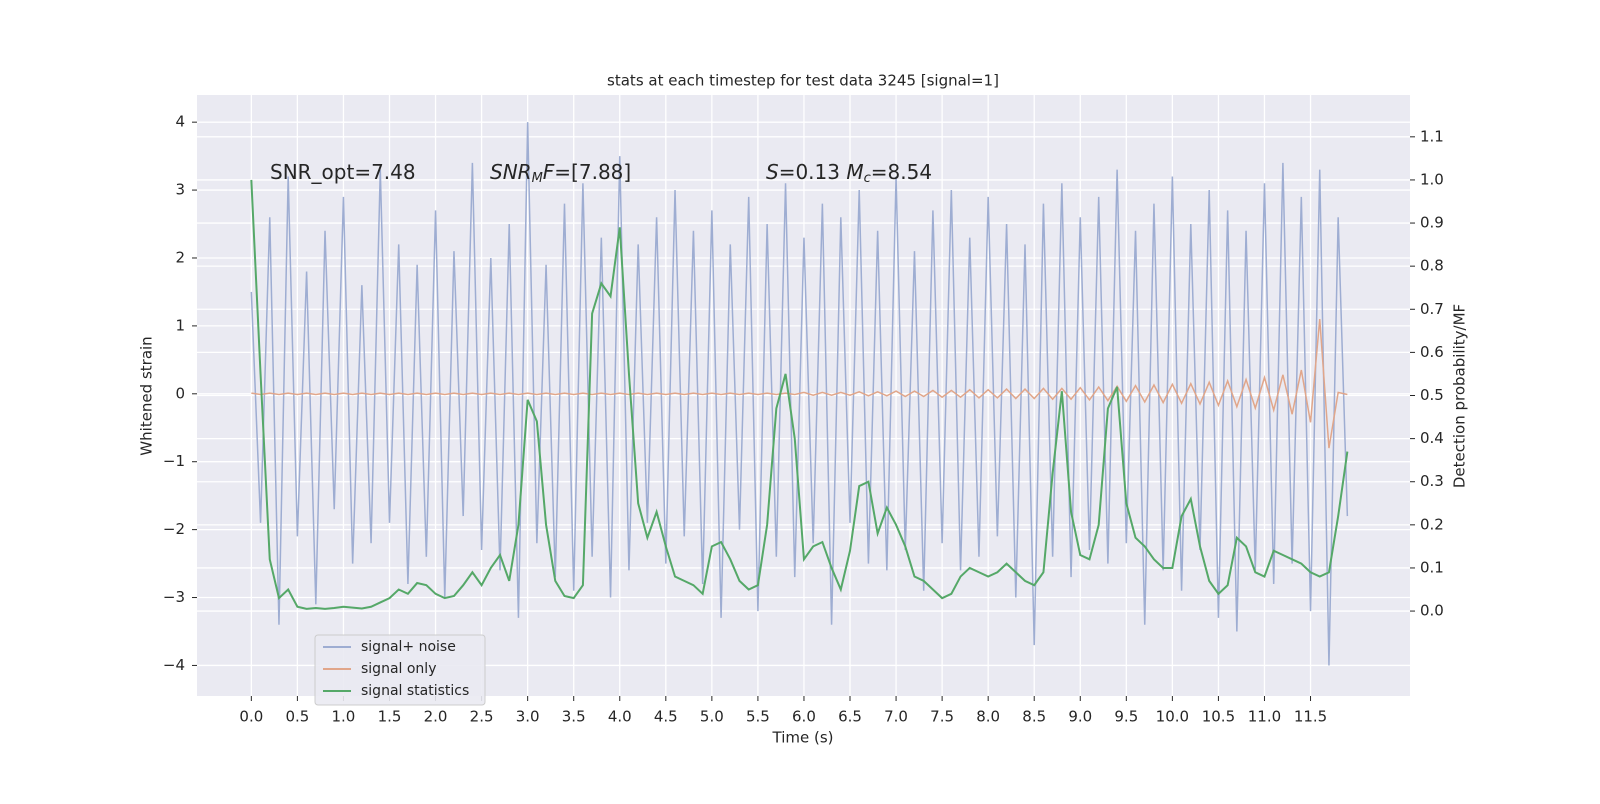 This screenshot has width=1600, height=804. What do you see at coordinates (799, 384) in the screenshot?
I see `series-line` at bounding box center [799, 384].